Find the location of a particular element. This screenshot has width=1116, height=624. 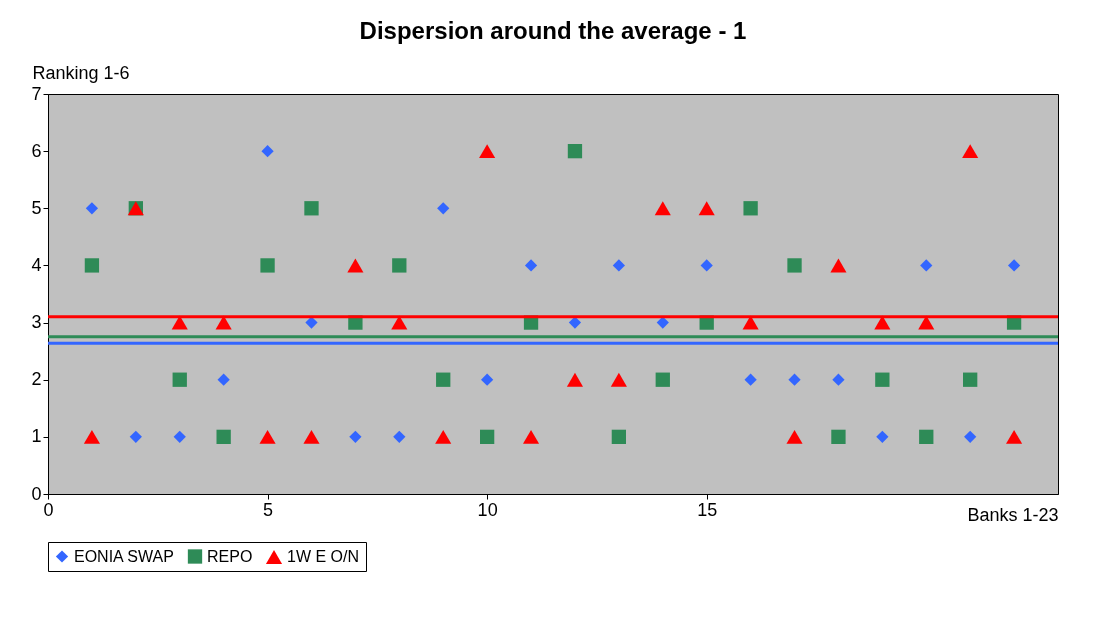

y-tick-label: 7 is located at coordinates (36, 93).